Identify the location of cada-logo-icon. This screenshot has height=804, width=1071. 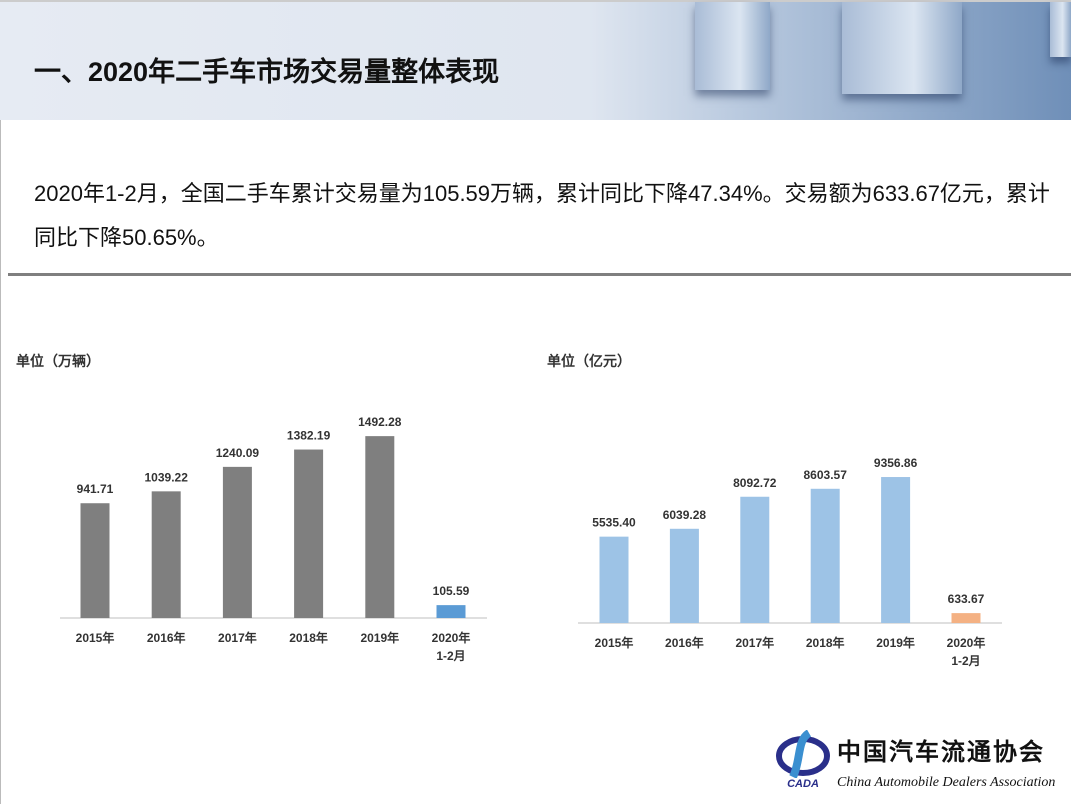
(803, 754).